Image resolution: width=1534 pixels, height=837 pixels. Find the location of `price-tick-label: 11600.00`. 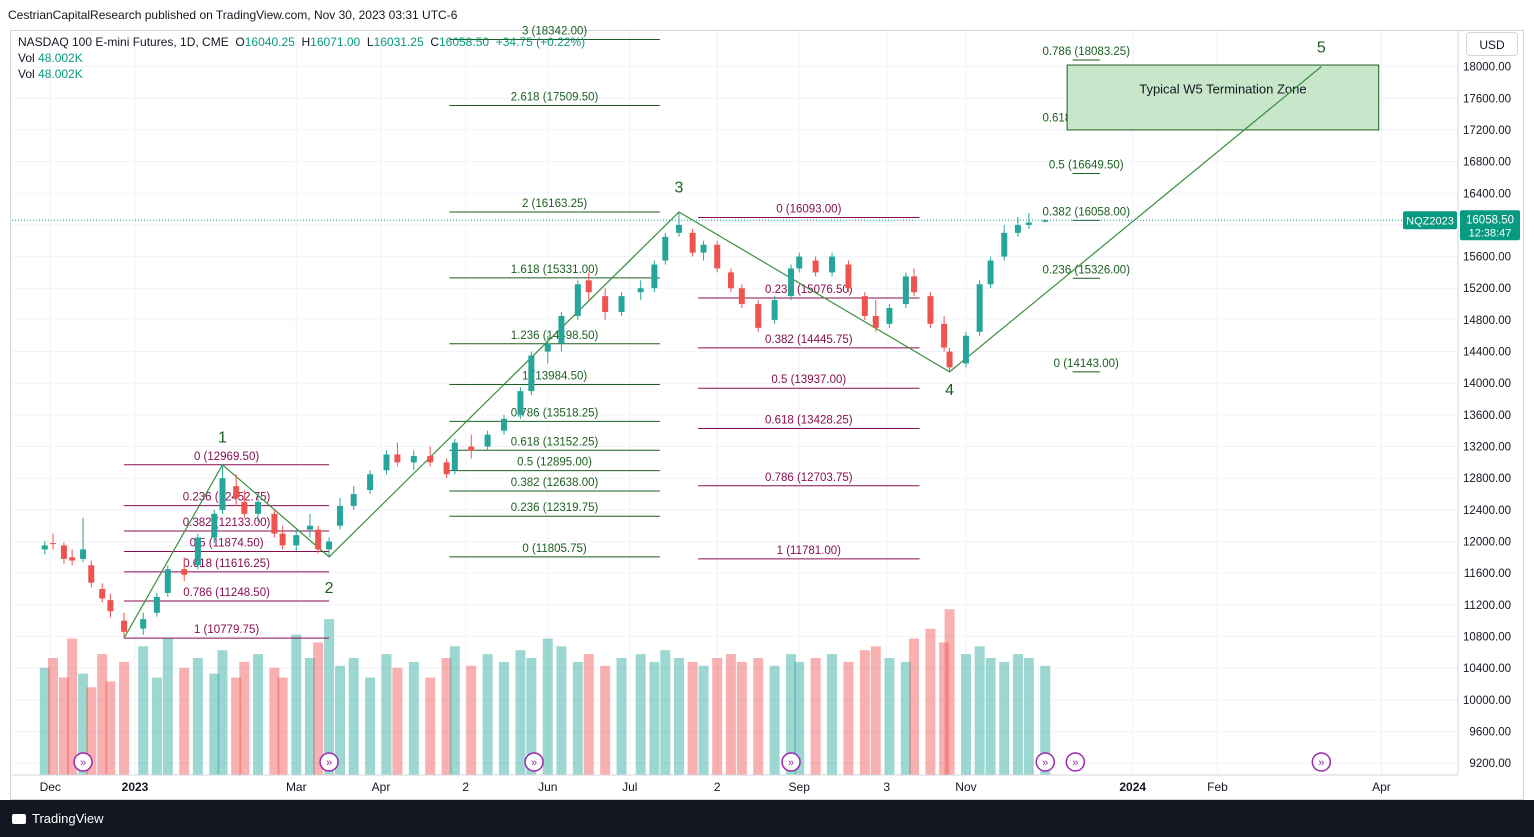

price-tick-label: 11600.00 is located at coordinates (1487, 574).